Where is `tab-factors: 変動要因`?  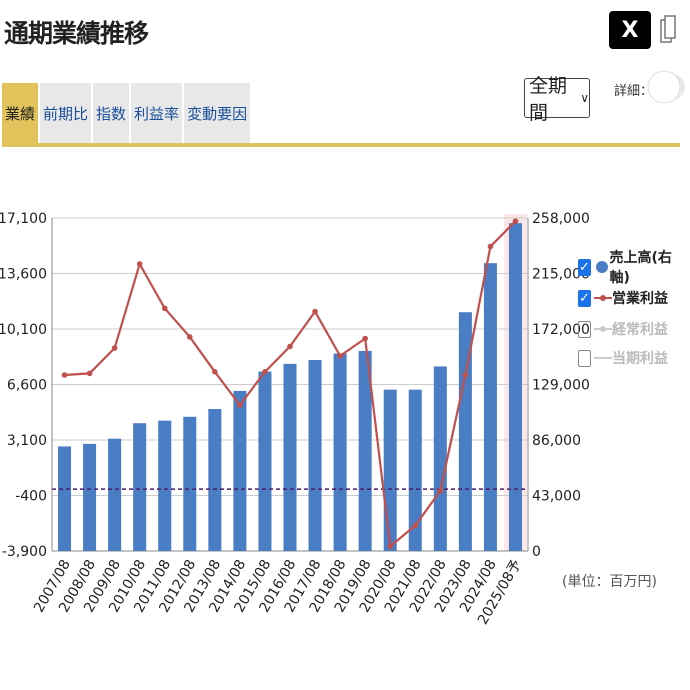 tab-factors: 変動要因 is located at coordinates (217, 113).